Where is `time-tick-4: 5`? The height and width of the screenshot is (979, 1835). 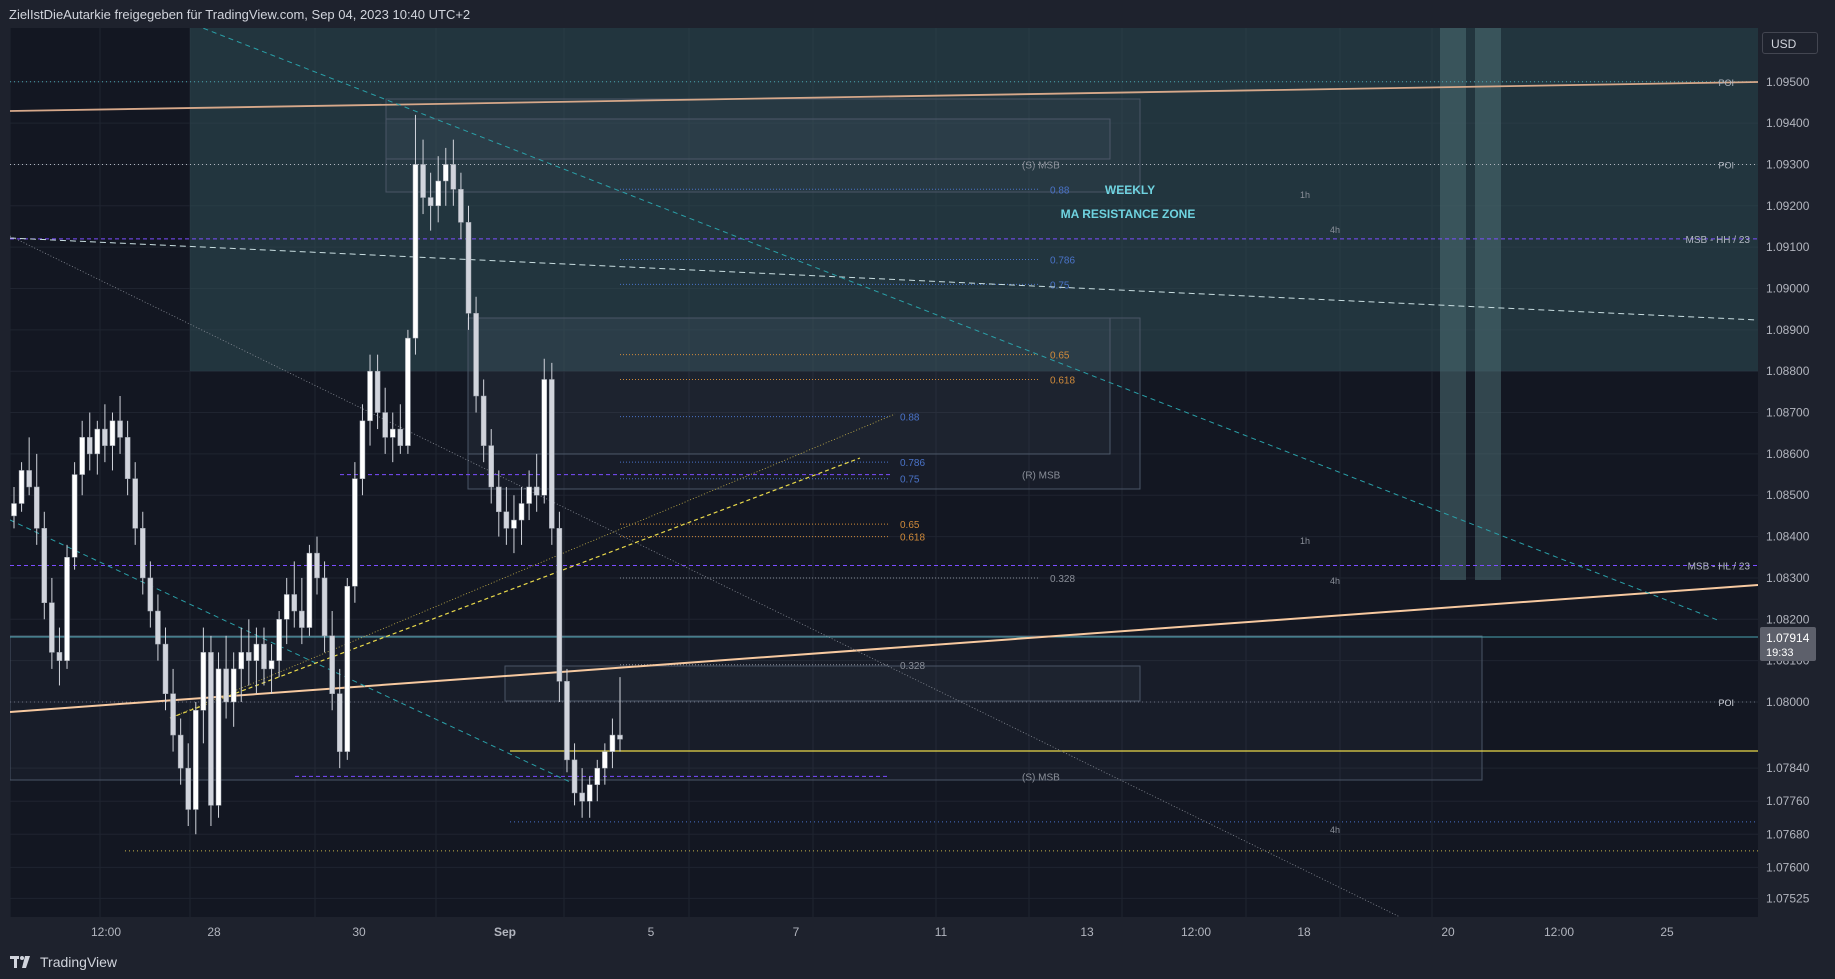
time-tick-4: 5 is located at coordinates (651, 932).